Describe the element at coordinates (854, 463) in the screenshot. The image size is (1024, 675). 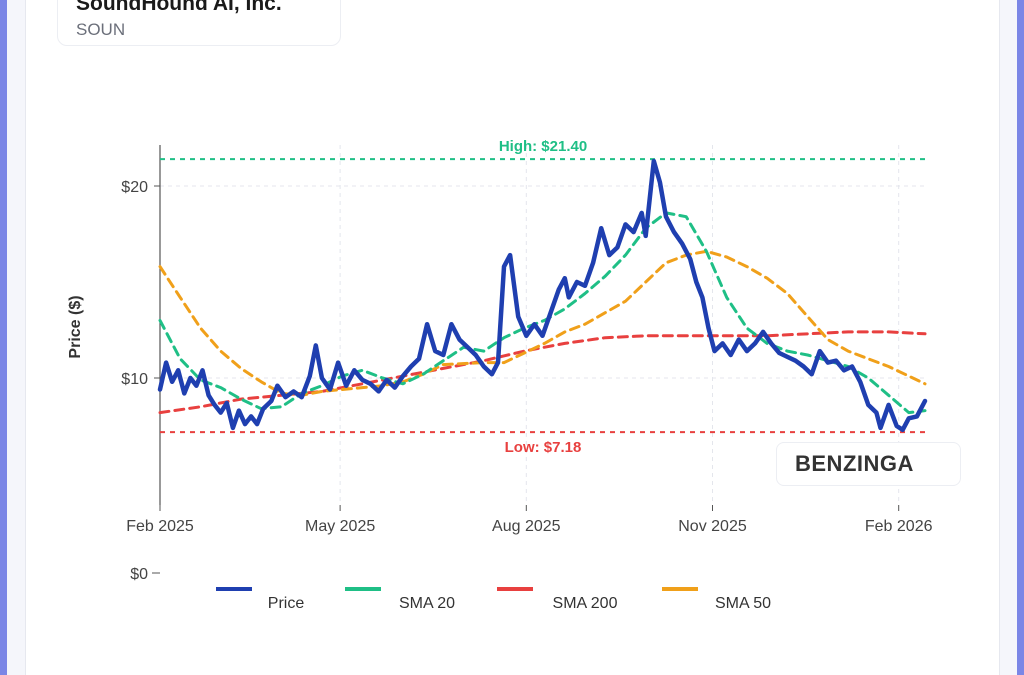
I see `watermark-logo: BENZINGA` at that location.